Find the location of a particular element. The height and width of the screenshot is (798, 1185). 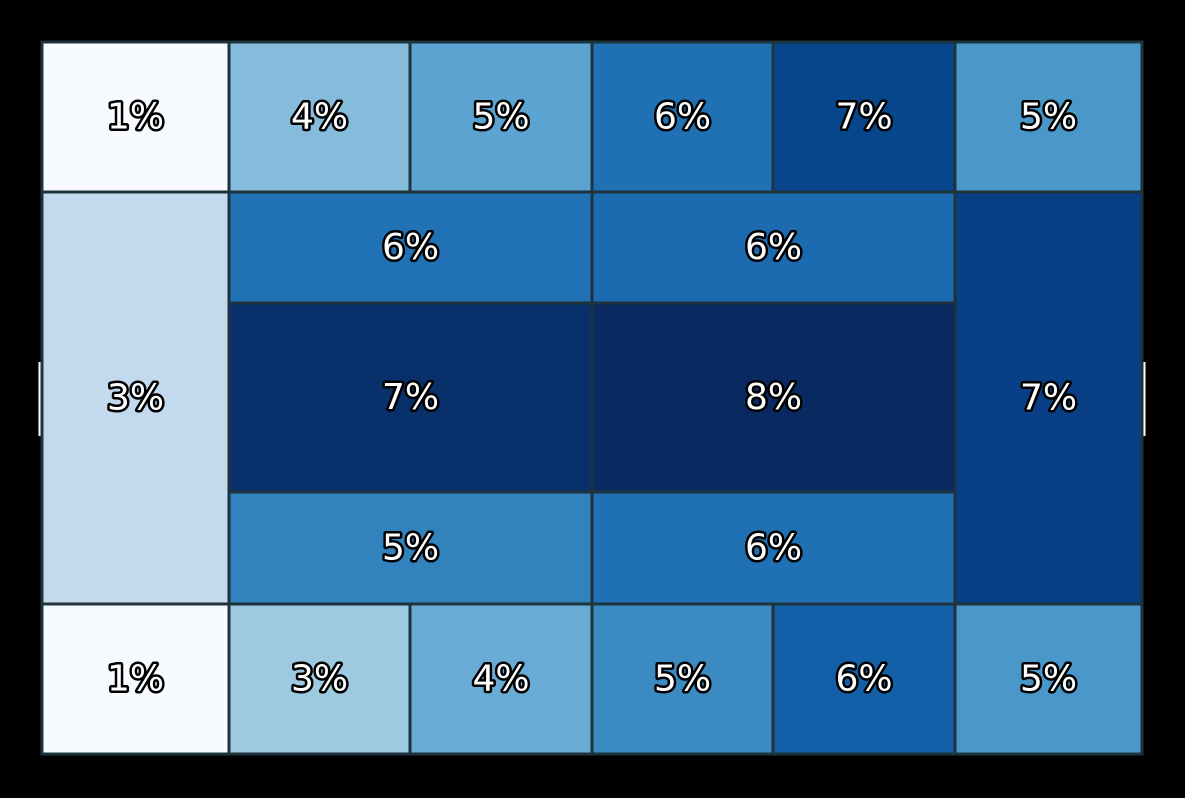

heatmap-cell-label-c-middle-right: 8% is located at coordinates (773, 397).